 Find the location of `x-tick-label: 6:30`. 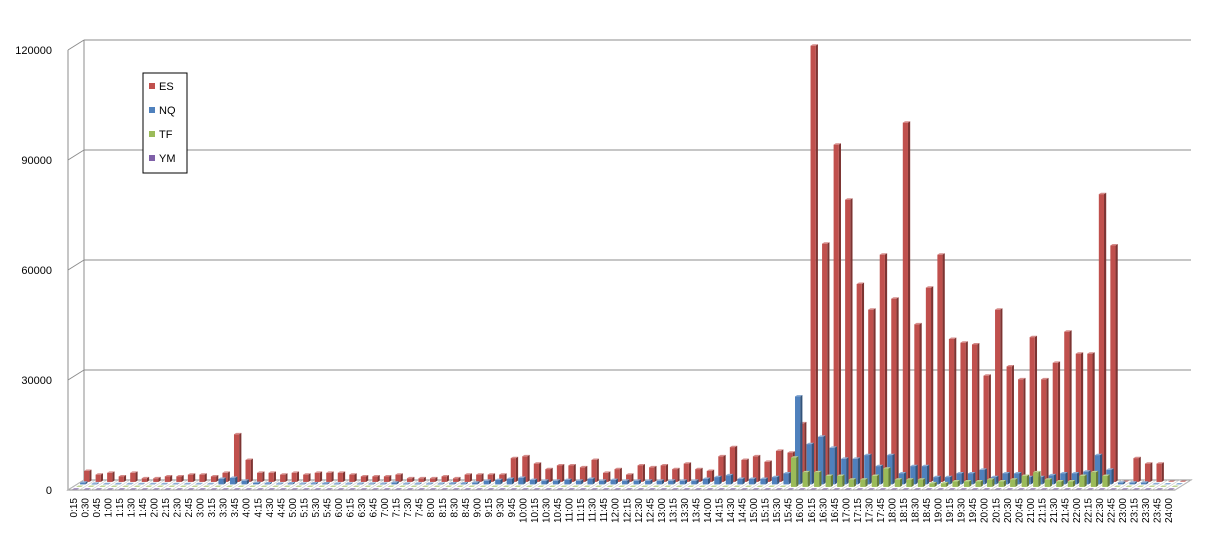

x-tick-label: 6:30 is located at coordinates (362, 508).